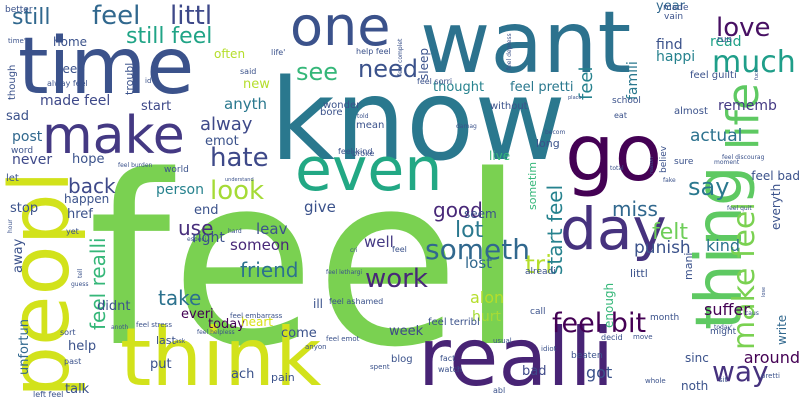  Describe the element at coordinates (320, 207) in the screenshot. I see `cloud-word: give` at that location.